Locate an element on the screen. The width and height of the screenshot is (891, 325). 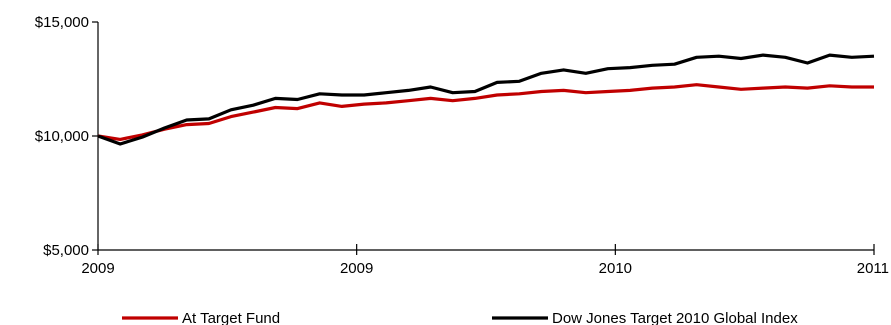
x-axis-ticks: 2009 2009 2010 2011 is located at coordinates (485, 260).